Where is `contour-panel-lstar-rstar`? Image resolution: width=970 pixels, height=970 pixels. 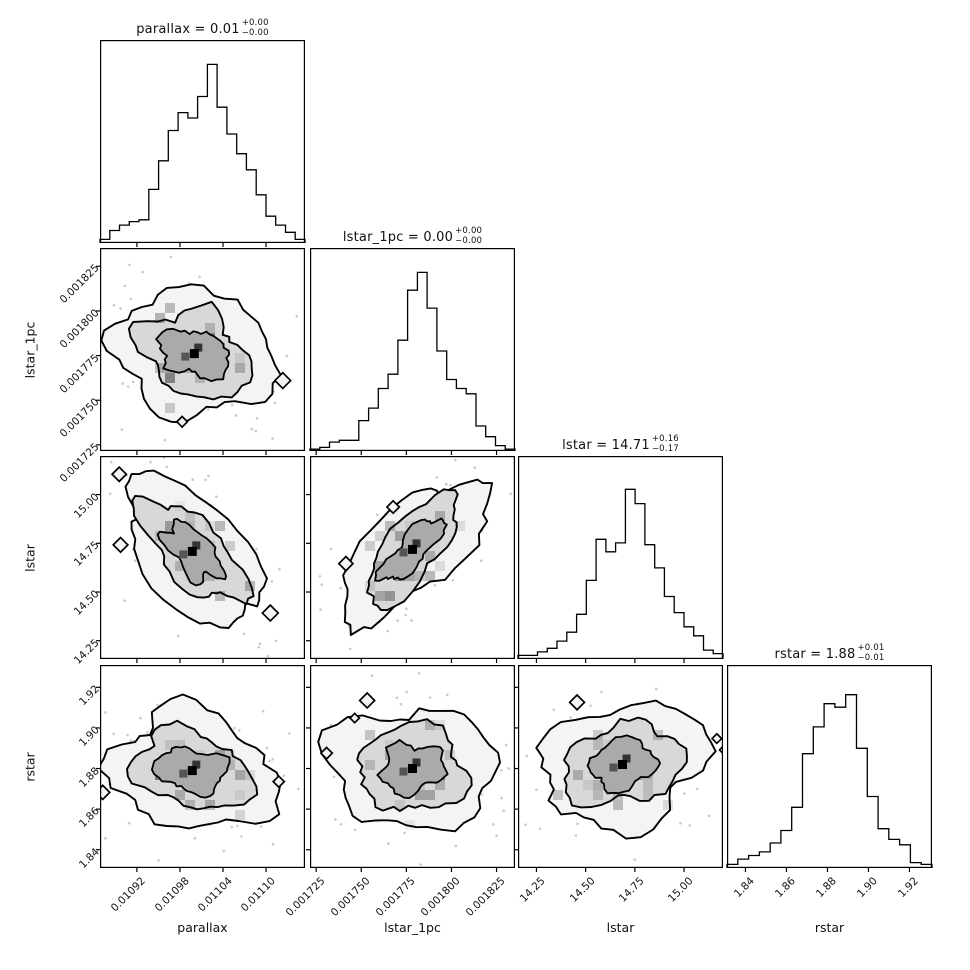 contour-panel-lstar-rstar is located at coordinates (619, 768).